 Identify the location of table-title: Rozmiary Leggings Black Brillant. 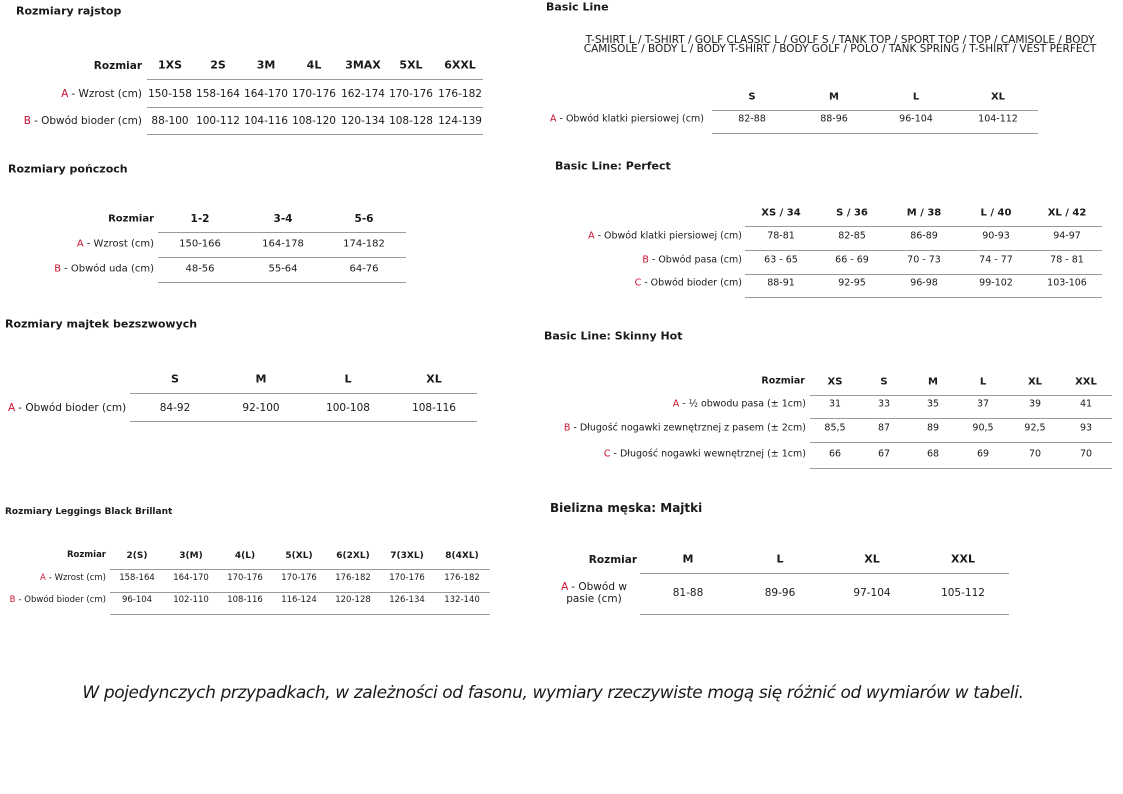
(89, 511).